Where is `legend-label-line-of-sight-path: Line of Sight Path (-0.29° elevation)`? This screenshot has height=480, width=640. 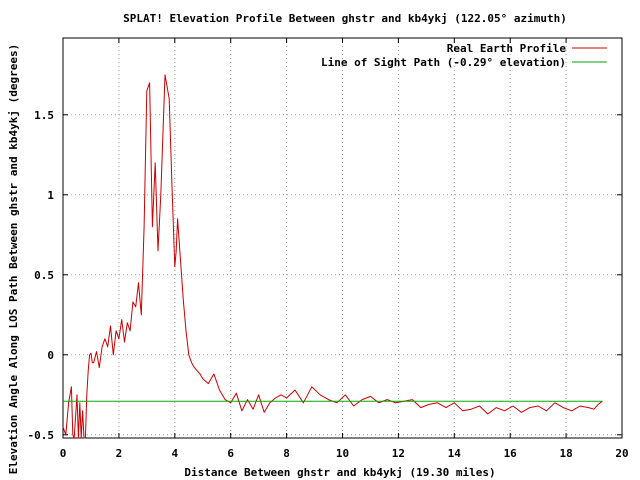 legend-label-line-of-sight-path: Line of Sight Path (-0.29° elevation) is located at coordinates (443, 62).